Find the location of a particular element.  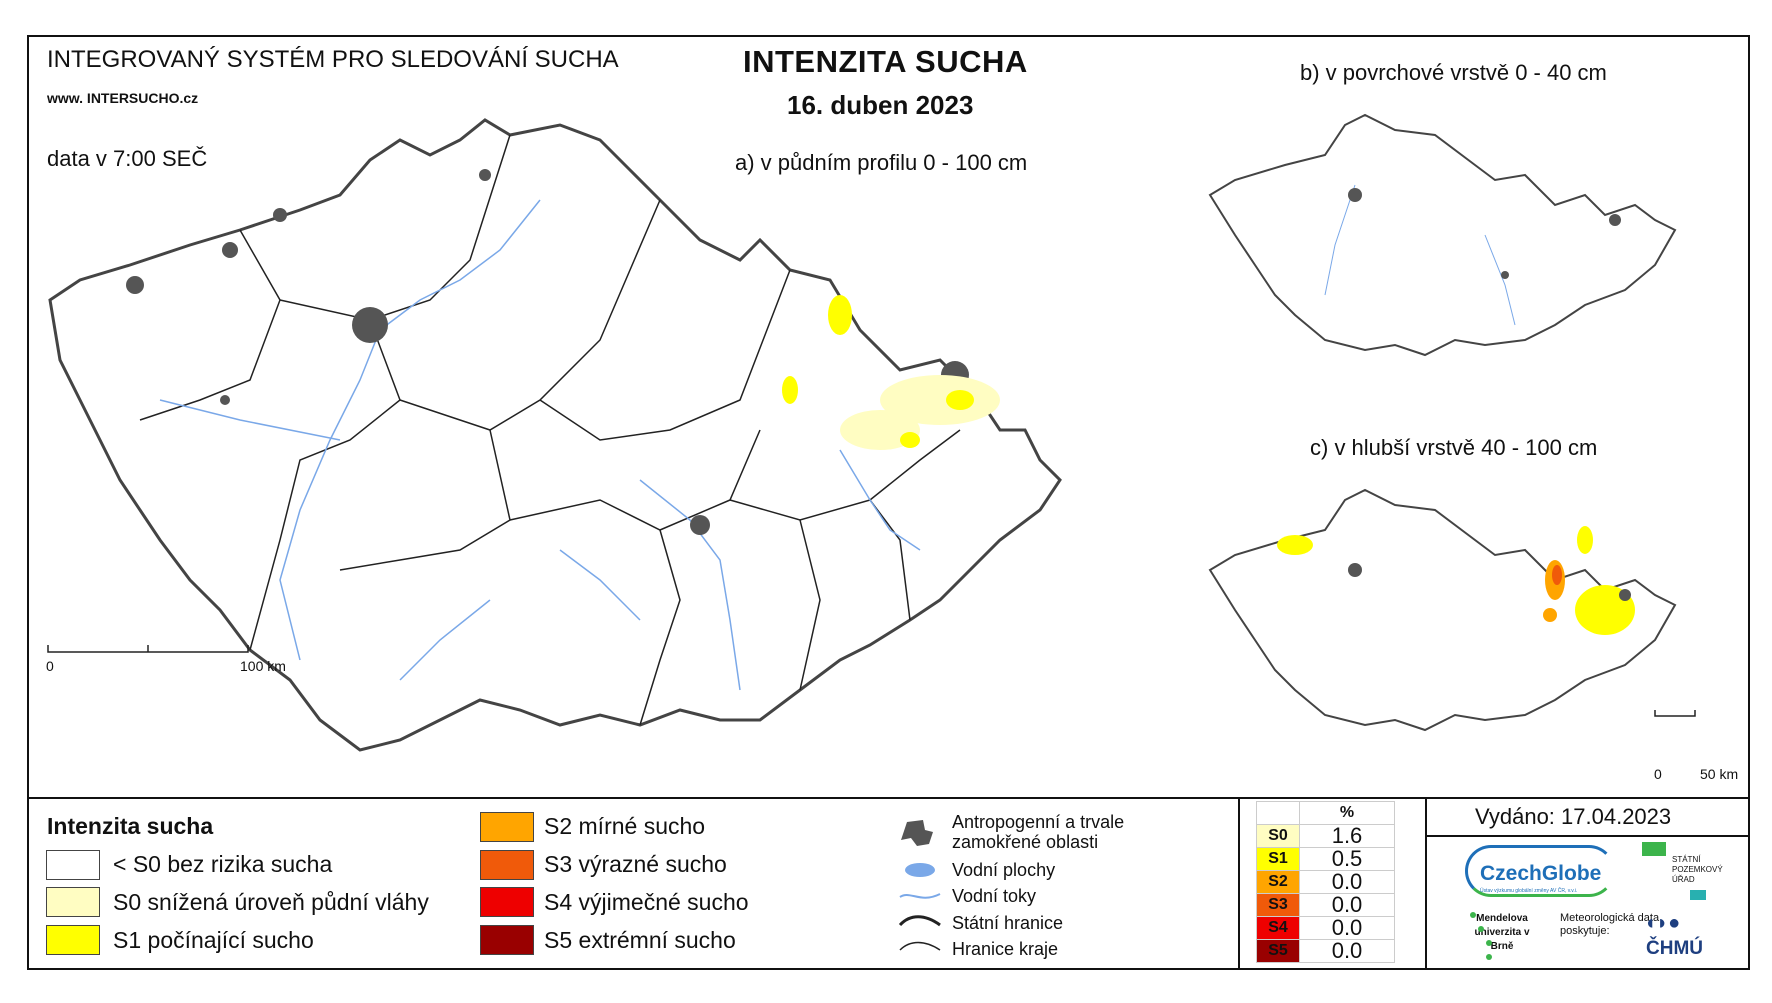

symbol-state-border-label: Státní hranice is located at coordinates (1008, 923).